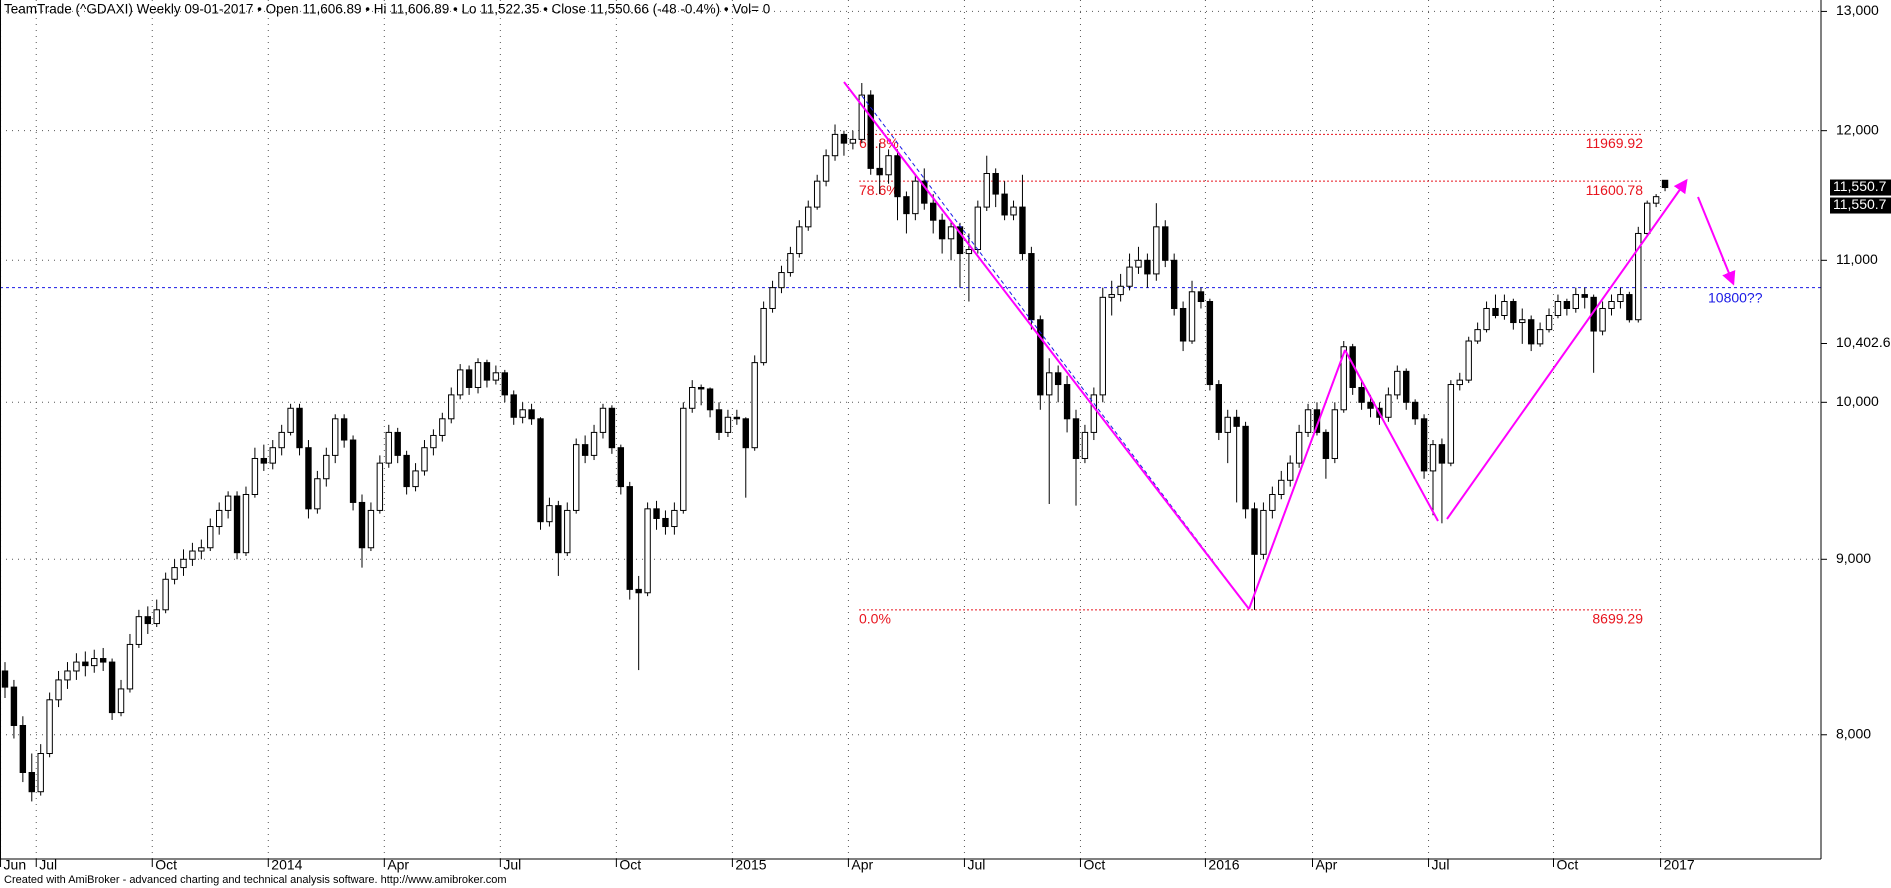  What do you see at coordinates (1860, 187) in the screenshot?
I see `price-box` at bounding box center [1860, 187].